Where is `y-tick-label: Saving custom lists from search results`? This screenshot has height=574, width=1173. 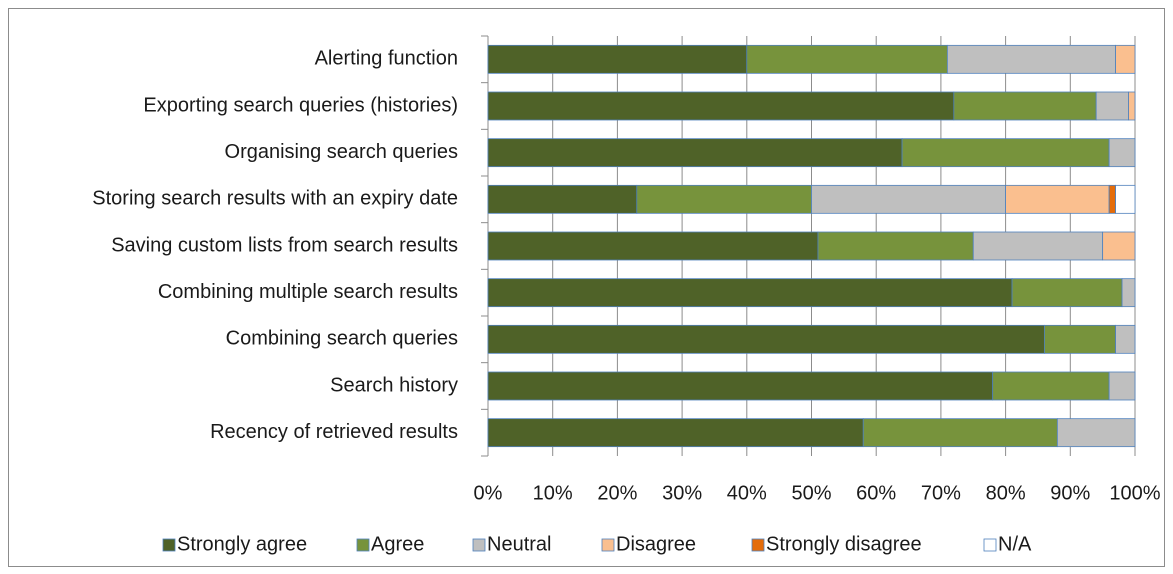
y-tick-label: Saving custom lists from search results is located at coordinates (284, 245).